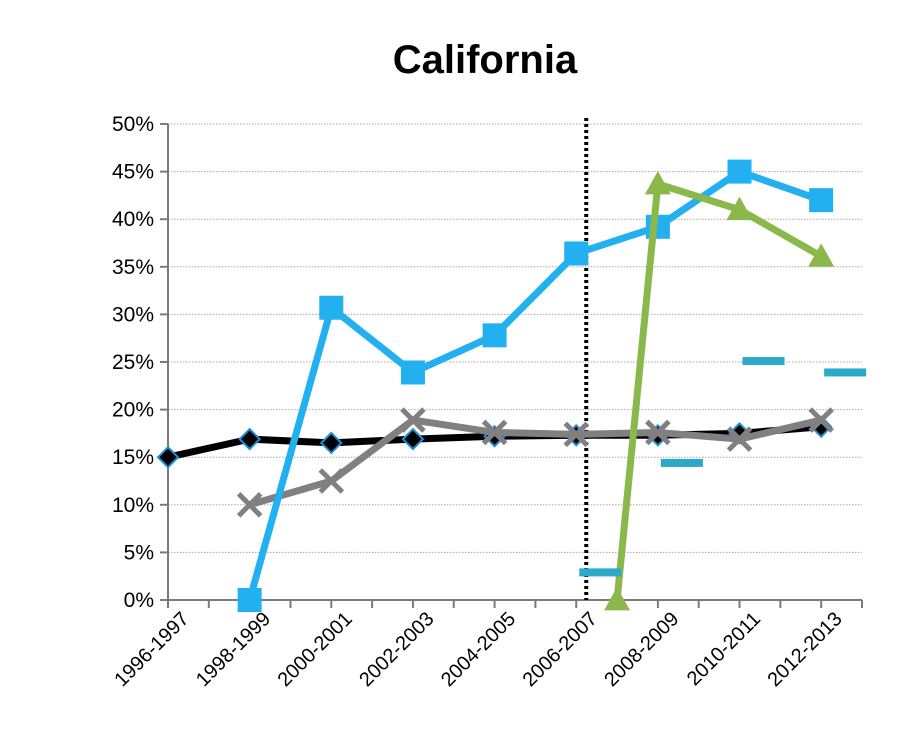 The height and width of the screenshot is (746, 900). What do you see at coordinates (133, 172) in the screenshot?
I see `y-tick-label: 45%` at bounding box center [133, 172].